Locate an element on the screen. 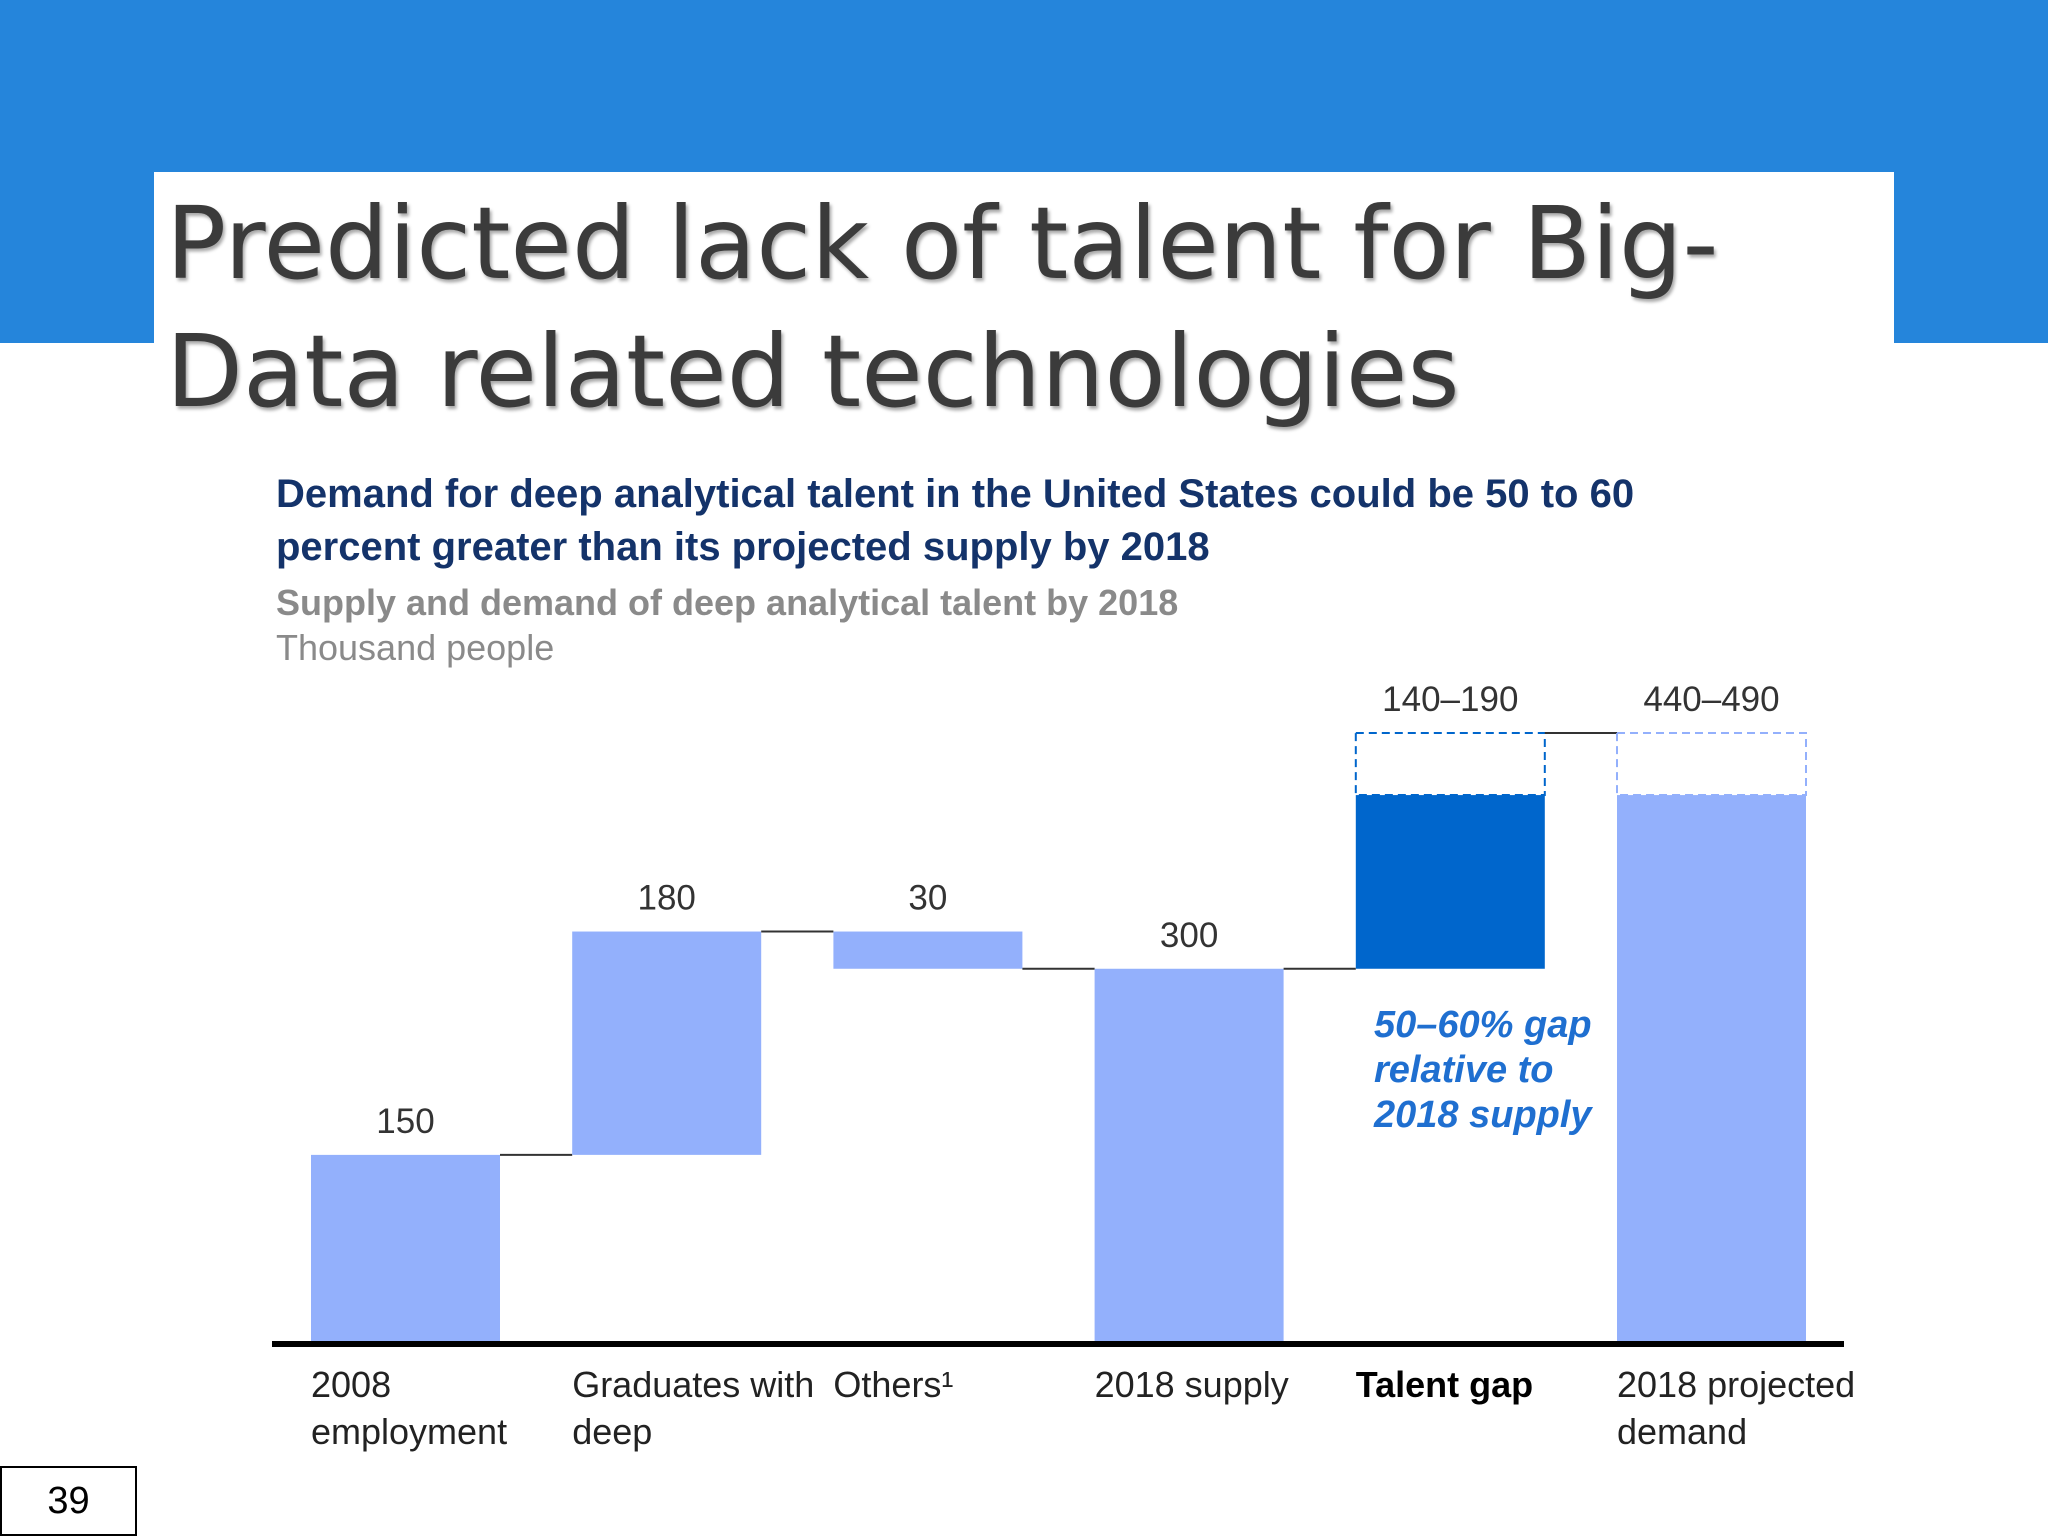  value-label: 300 is located at coordinates (1189, 935).